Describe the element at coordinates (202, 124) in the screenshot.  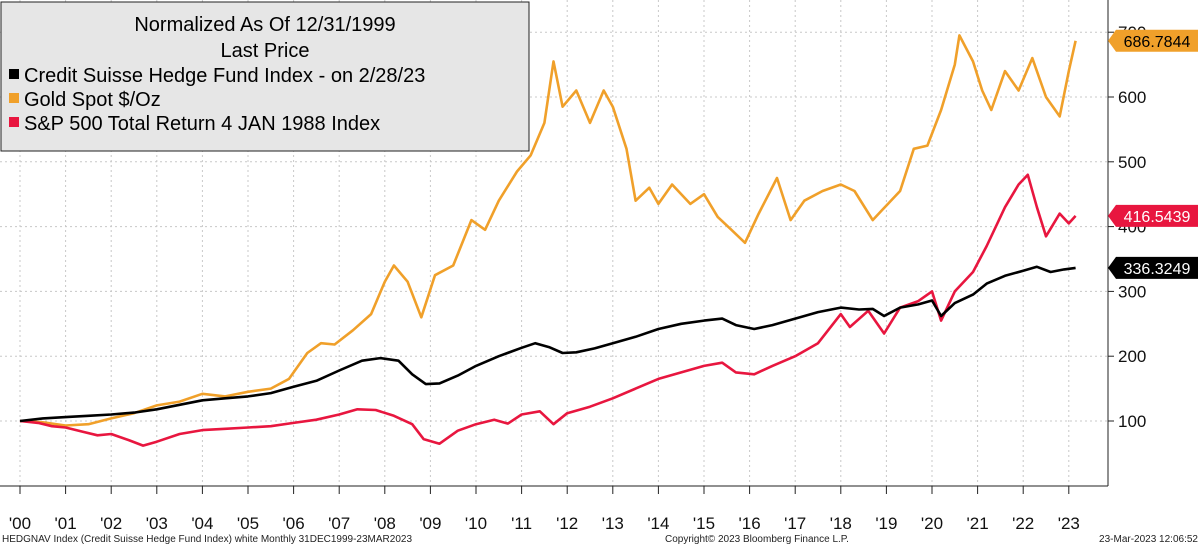
I see `legend-entry-label: S&P 500 Total Return 4 JAN 1988 Index` at that location.